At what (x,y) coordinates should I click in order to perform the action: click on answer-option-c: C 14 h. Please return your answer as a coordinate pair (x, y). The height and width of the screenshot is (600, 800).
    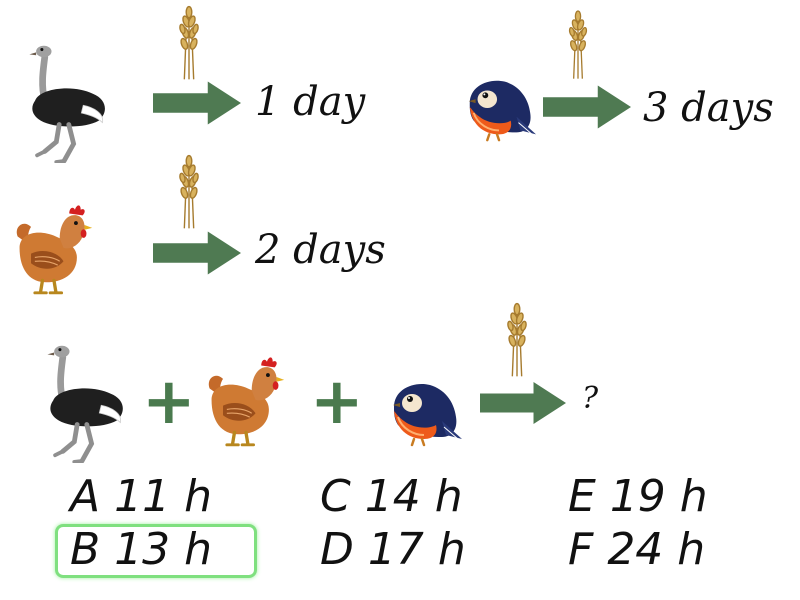
    Looking at the image, I should click on (391, 497).